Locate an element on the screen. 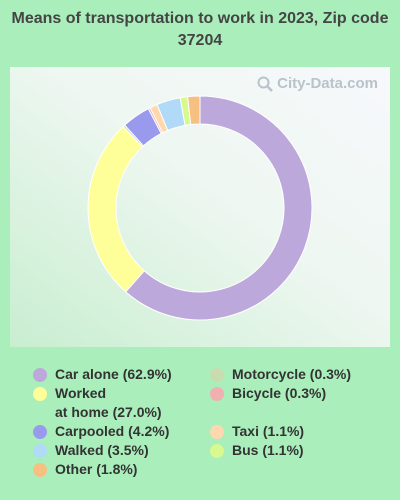  legend-label: Taxi (1.1%) is located at coordinates (268, 431).